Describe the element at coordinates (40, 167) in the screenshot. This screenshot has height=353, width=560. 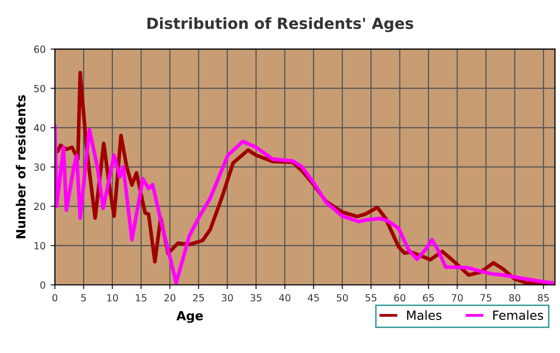
I see `y-tick-label: 30` at that location.